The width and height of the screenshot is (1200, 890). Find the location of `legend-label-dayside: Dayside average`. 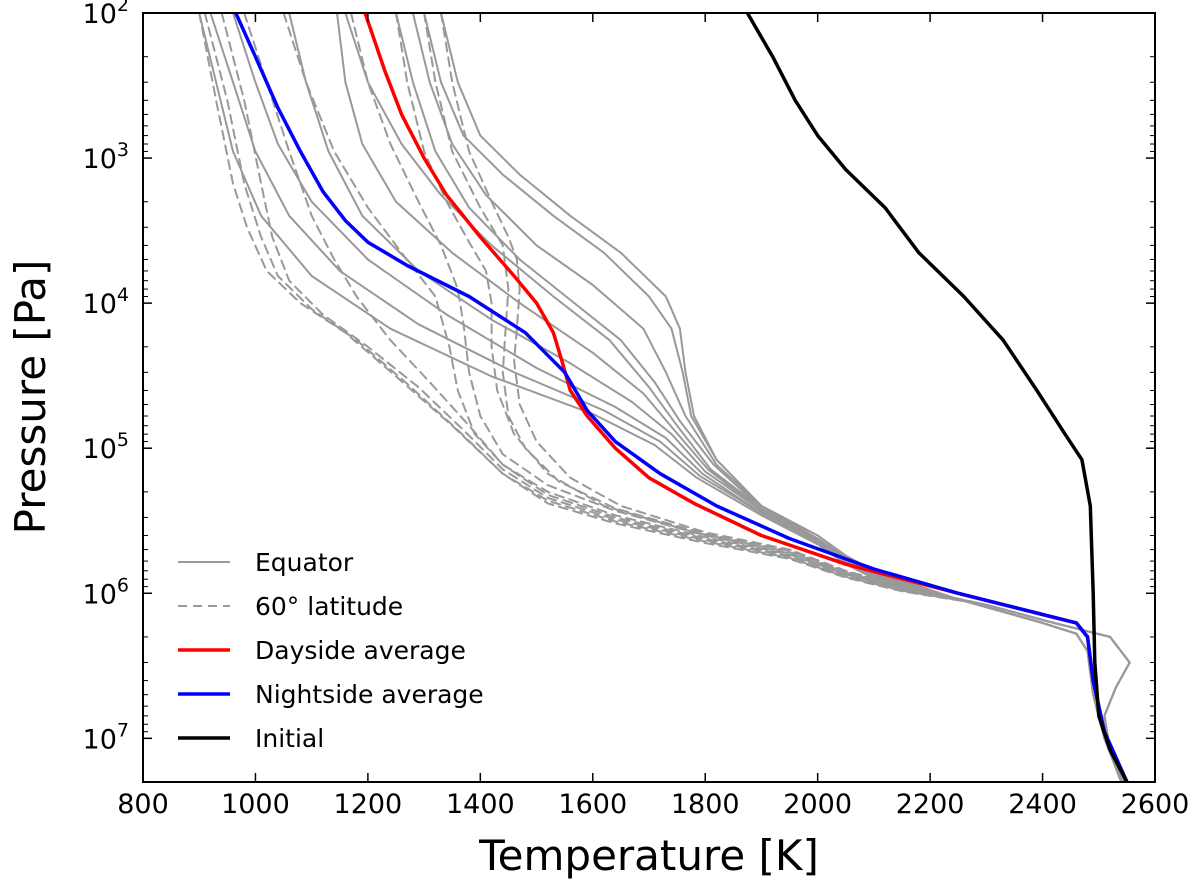

legend-label-dayside: Dayside average is located at coordinates (360, 650).